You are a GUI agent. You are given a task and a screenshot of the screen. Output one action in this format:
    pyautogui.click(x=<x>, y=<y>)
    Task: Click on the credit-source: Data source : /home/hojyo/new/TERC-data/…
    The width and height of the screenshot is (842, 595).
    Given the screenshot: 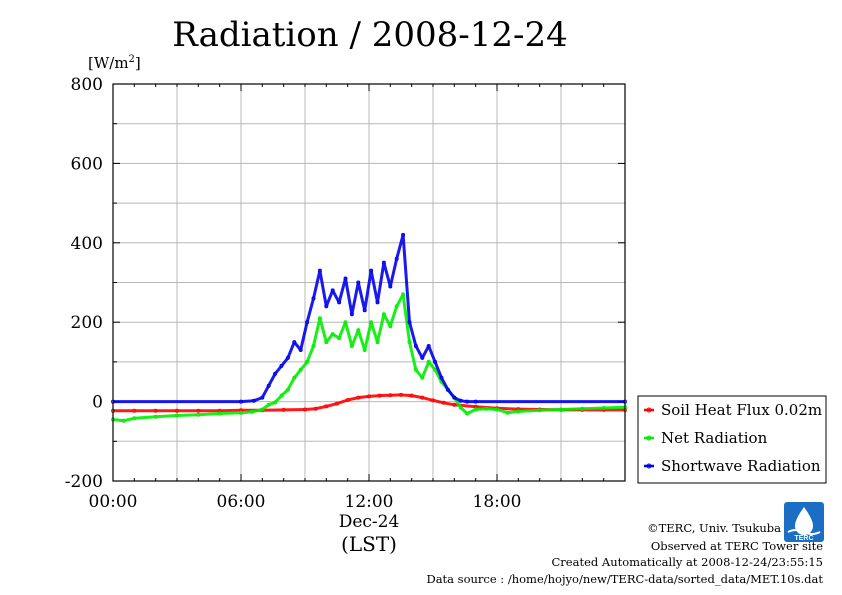 What is the action you would take?
    pyautogui.click(x=624, y=579)
    